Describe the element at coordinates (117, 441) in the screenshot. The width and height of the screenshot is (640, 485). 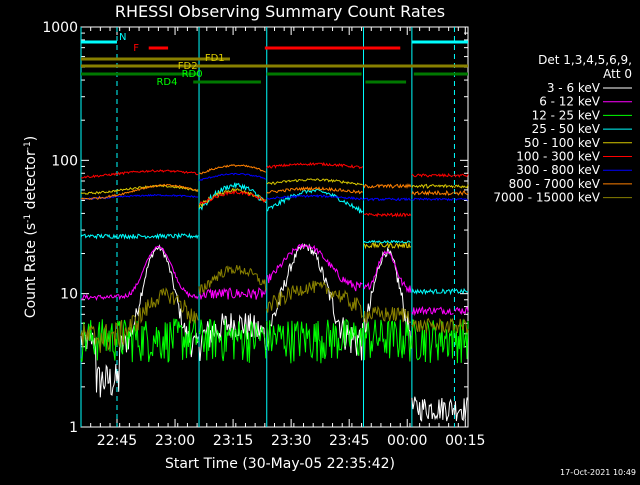
I see `x-tick-label: 22:45` at that location.